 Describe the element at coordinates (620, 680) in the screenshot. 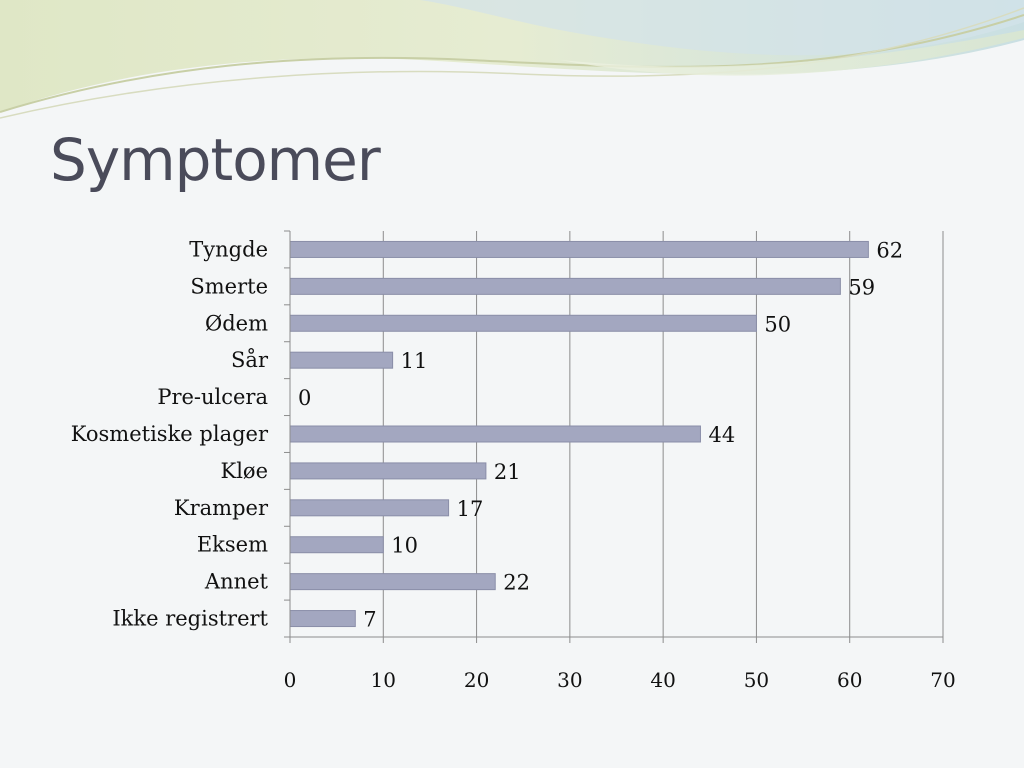

I see `tick-labels: 0 10 20 30 40 50 60 70` at that location.